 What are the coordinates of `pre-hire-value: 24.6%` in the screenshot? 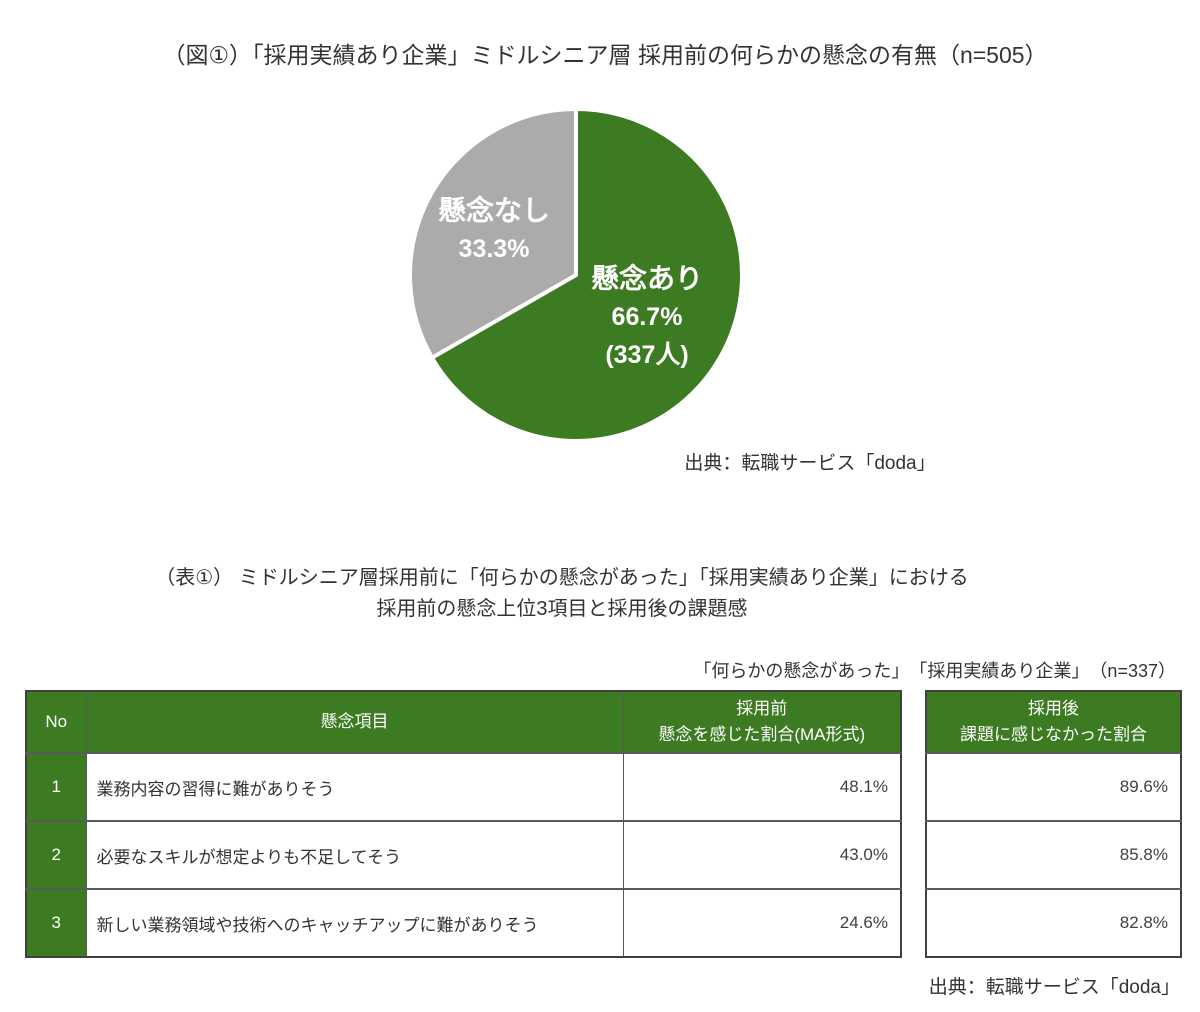 It's located at (762, 923).